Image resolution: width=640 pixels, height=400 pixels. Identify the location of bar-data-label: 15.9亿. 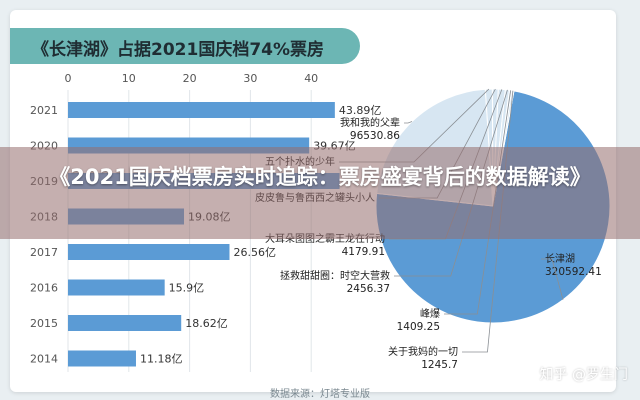
(187, 288).